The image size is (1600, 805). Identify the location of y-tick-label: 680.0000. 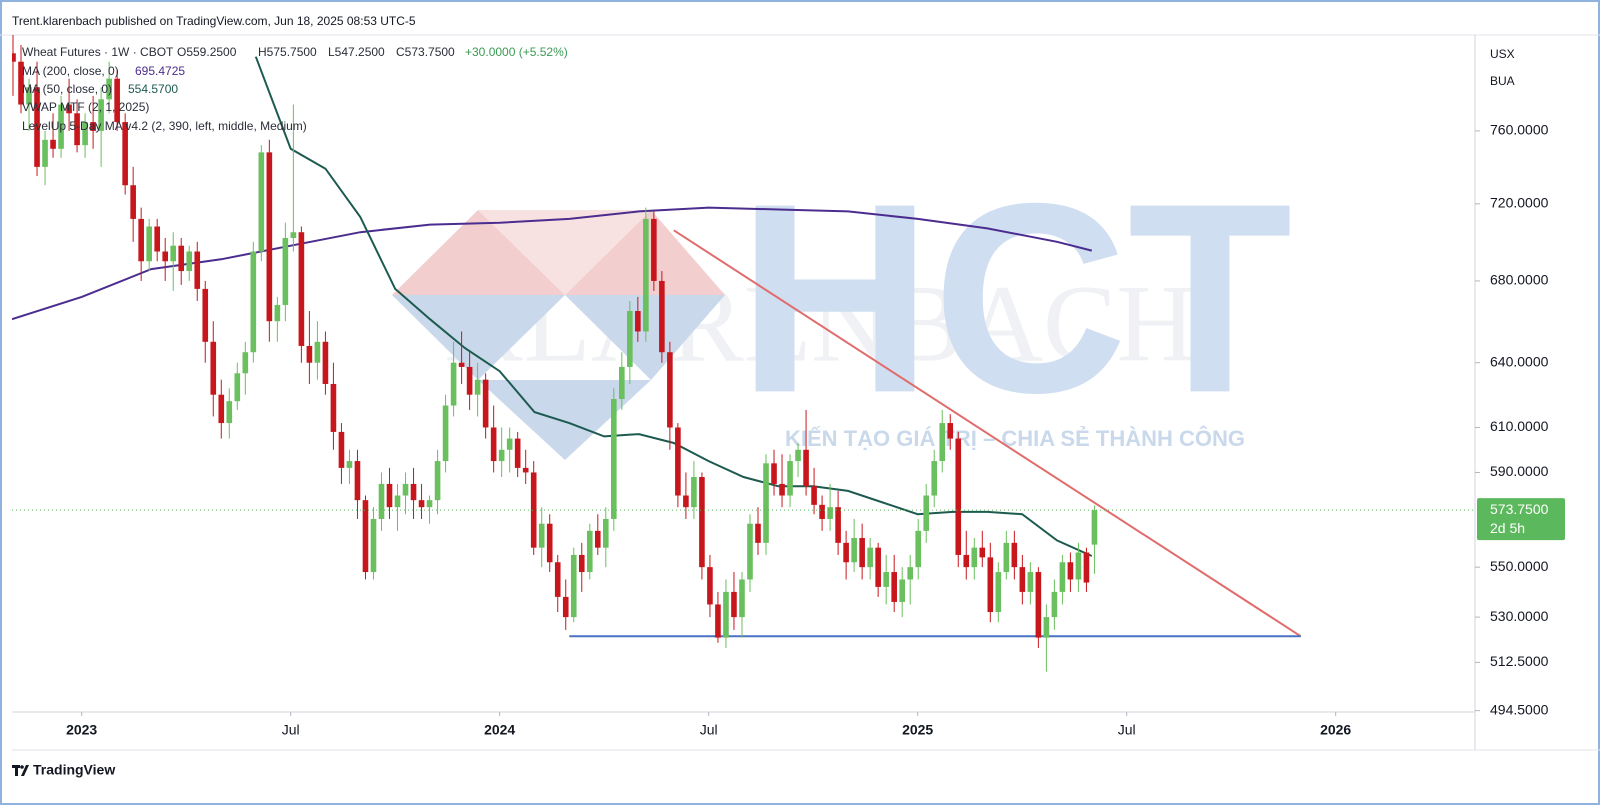
(1519, 280).